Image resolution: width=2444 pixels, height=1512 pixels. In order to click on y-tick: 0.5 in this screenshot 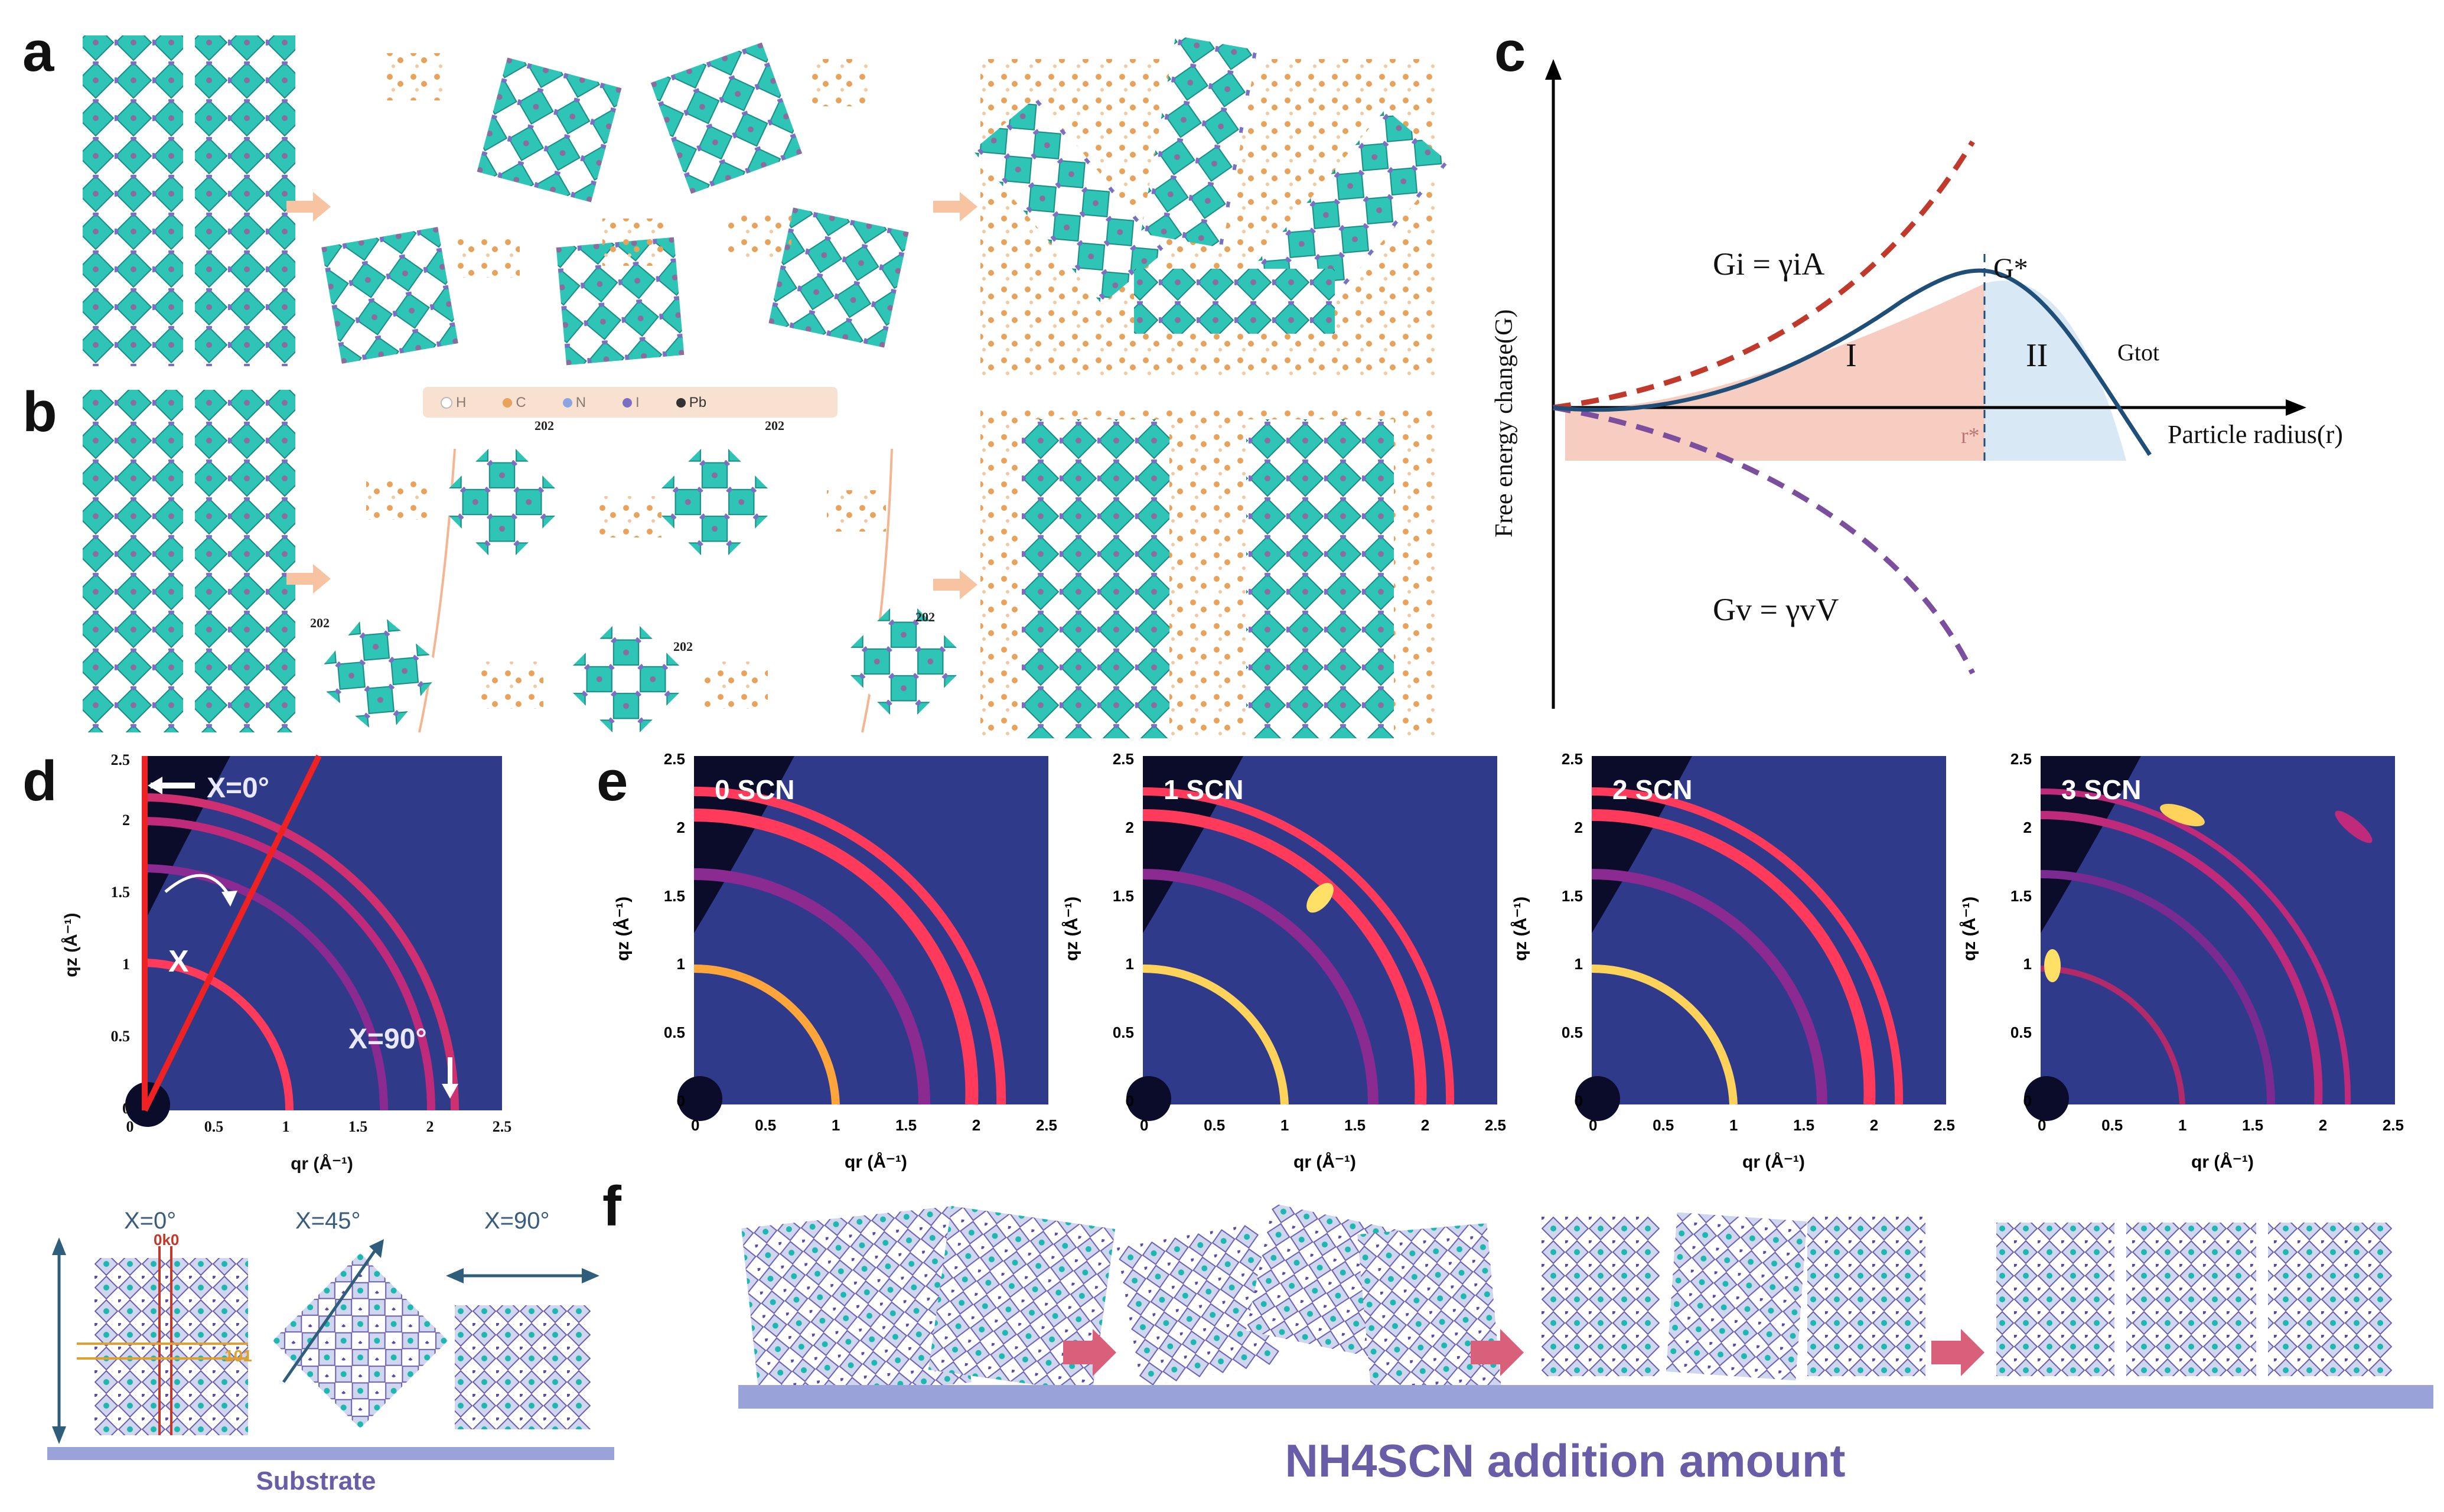, I will do `click(121, 1036)`.